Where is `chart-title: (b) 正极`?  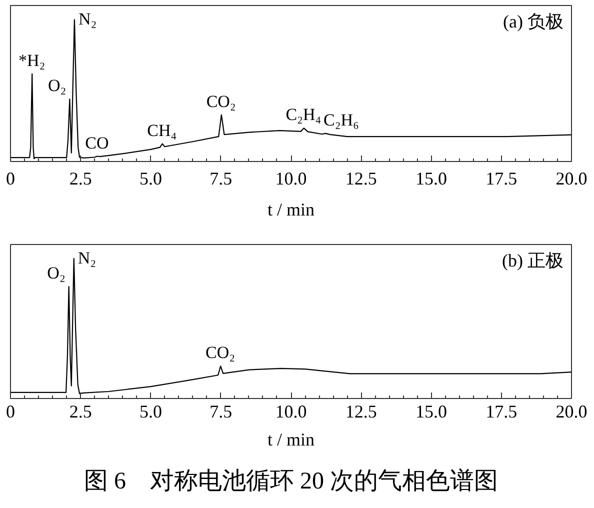 chart-title: (b) 正极 is located at coordinates (533, 260).